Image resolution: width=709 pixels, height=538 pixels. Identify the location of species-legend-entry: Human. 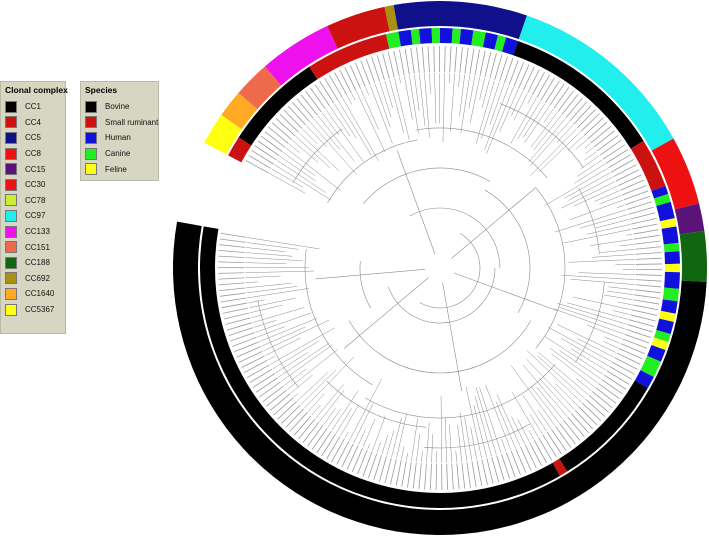
(119, 138).